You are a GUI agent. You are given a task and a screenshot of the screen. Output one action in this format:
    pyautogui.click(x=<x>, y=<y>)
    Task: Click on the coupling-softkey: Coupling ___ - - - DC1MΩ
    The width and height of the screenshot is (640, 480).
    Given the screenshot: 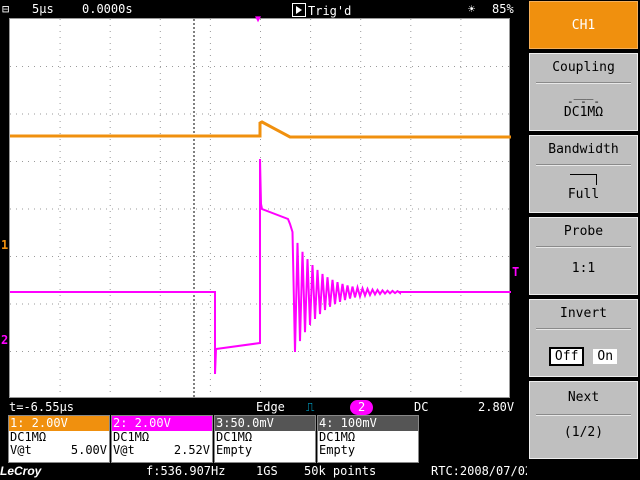 What is the action you would take?
    pyautogui.click(x=583, y=92)
    